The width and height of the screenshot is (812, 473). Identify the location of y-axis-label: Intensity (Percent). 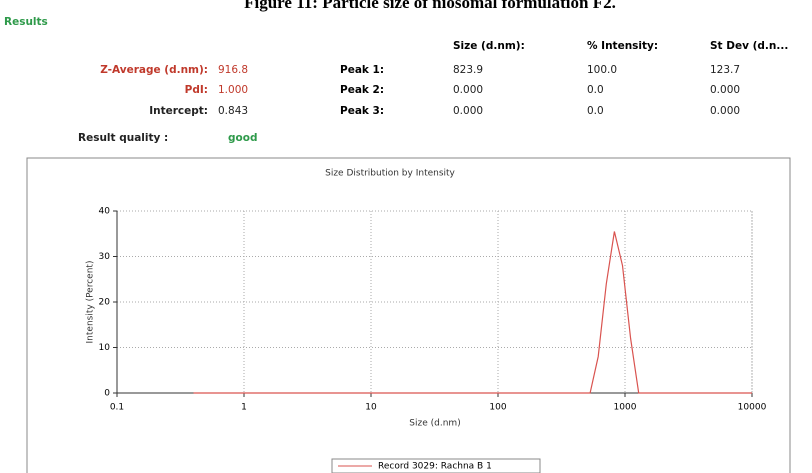
(91, 302).